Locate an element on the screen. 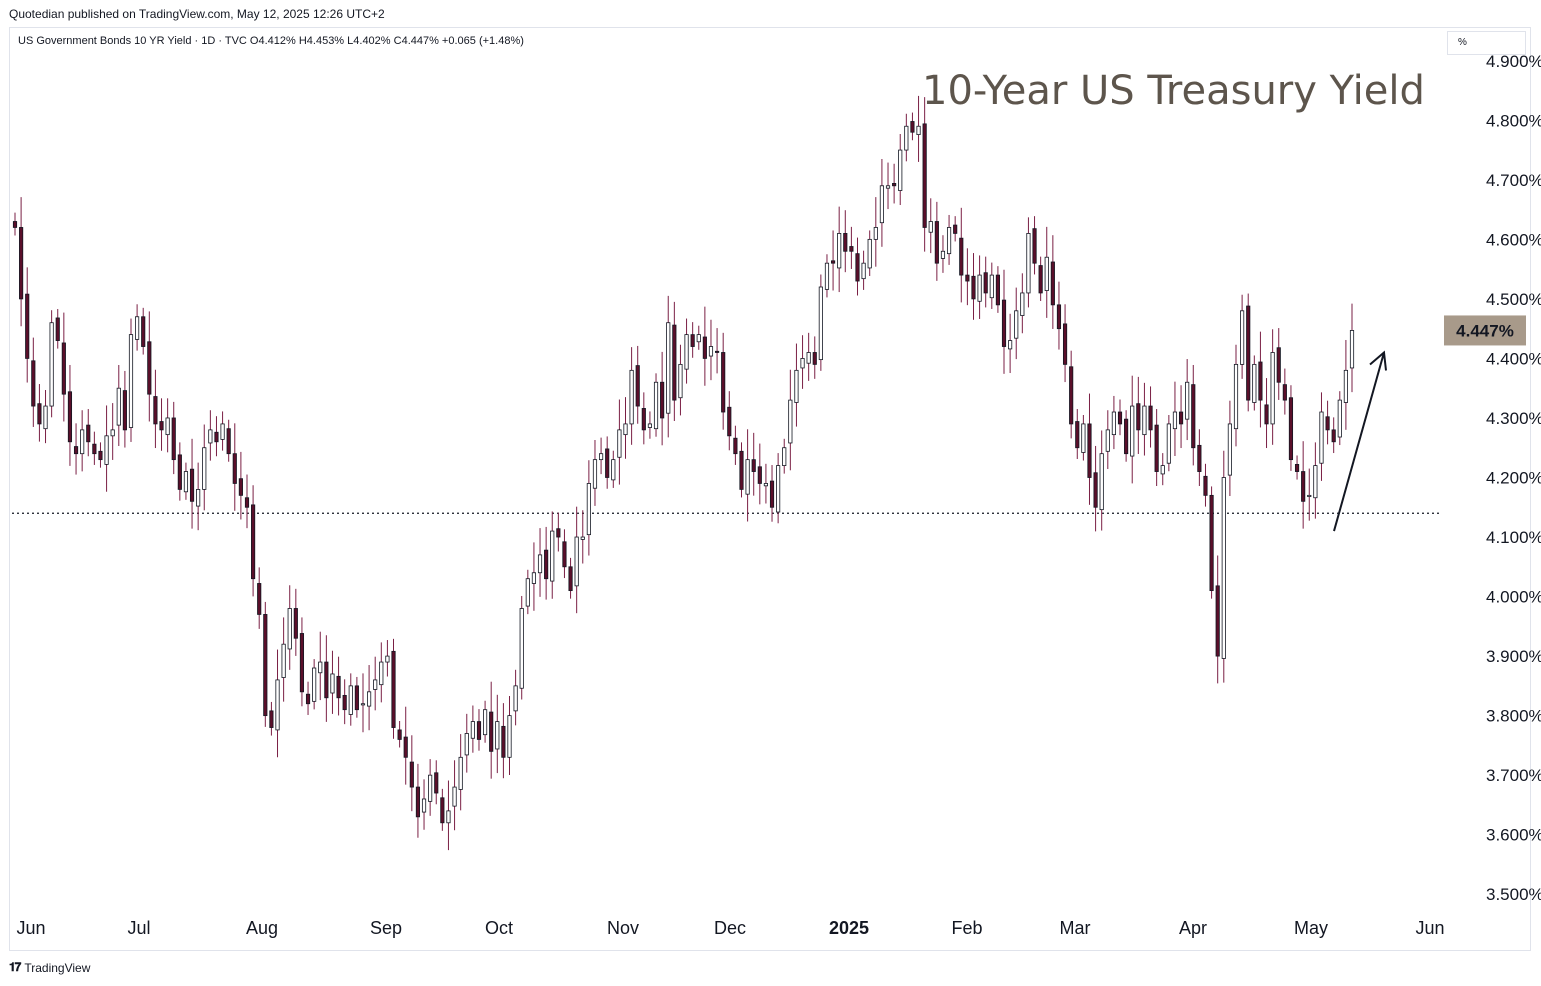  footer: 𝟏𝟕 TradingView is located at coordinates (49, 967).